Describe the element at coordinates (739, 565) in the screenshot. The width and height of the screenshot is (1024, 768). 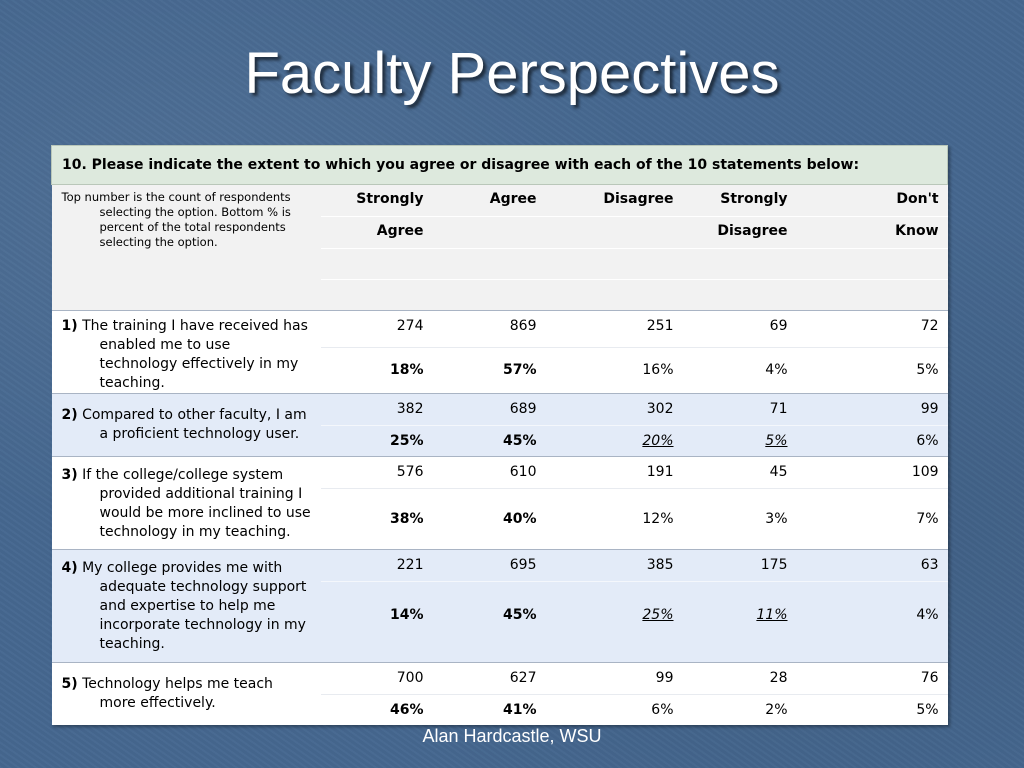
I see `count-cell: 175` at that location.